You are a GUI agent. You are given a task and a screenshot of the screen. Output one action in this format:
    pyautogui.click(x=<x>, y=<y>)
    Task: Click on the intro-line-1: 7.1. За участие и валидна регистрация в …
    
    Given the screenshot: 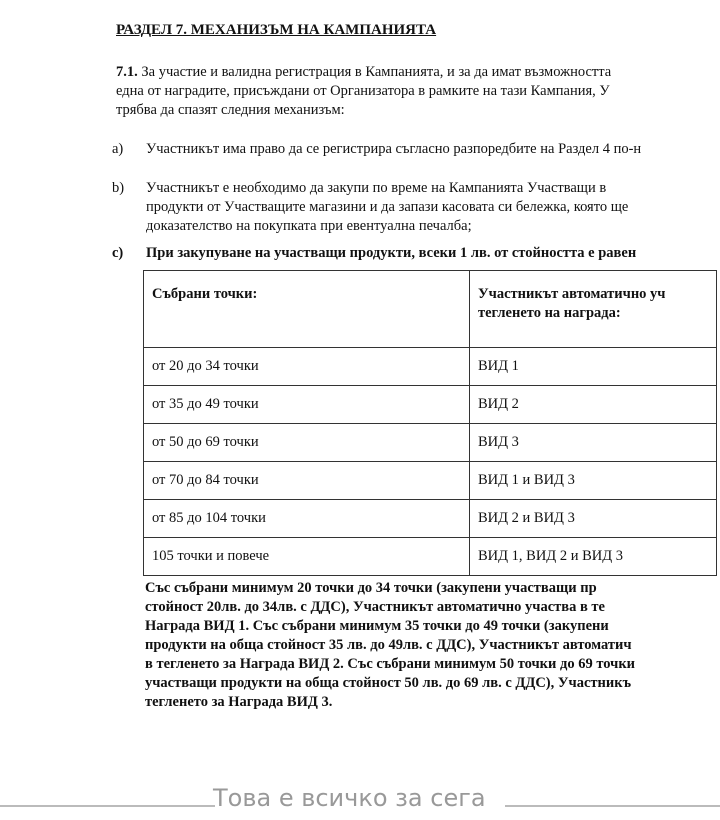 What is the action you would take?
    pyautogui.click(x=363, y=72)
    